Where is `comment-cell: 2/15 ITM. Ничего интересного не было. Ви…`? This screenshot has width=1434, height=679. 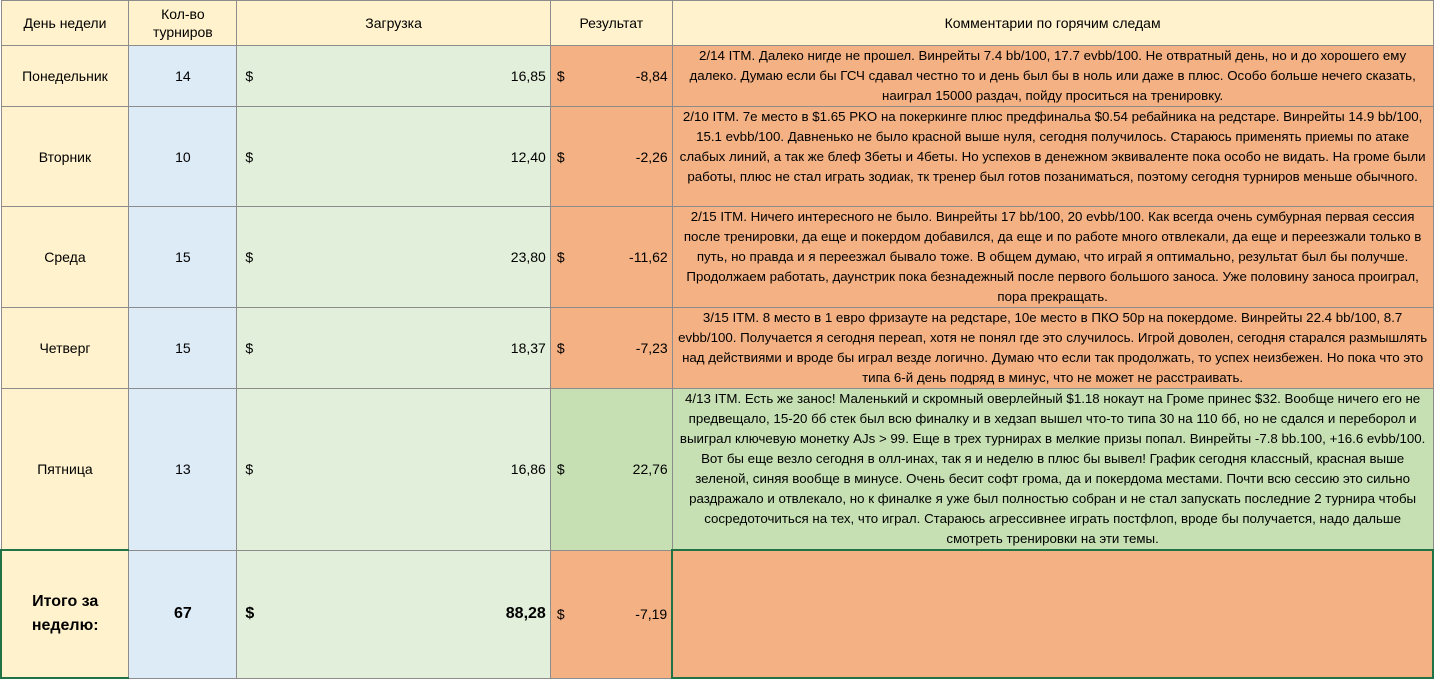
comment-cell: 2/15 ITM. Ничего интересного не было. Ви… is located at coordinates (1052, 257).